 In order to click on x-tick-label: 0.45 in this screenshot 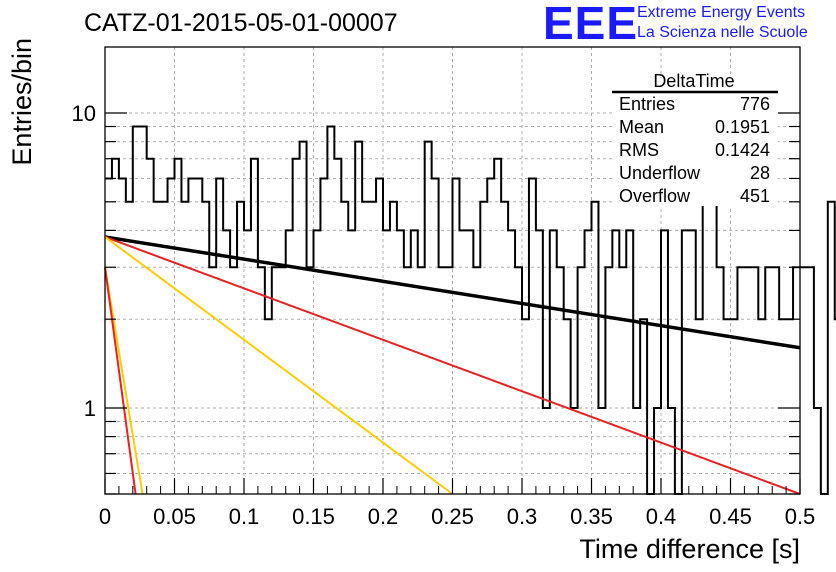, I will do `click(730, 516)`.